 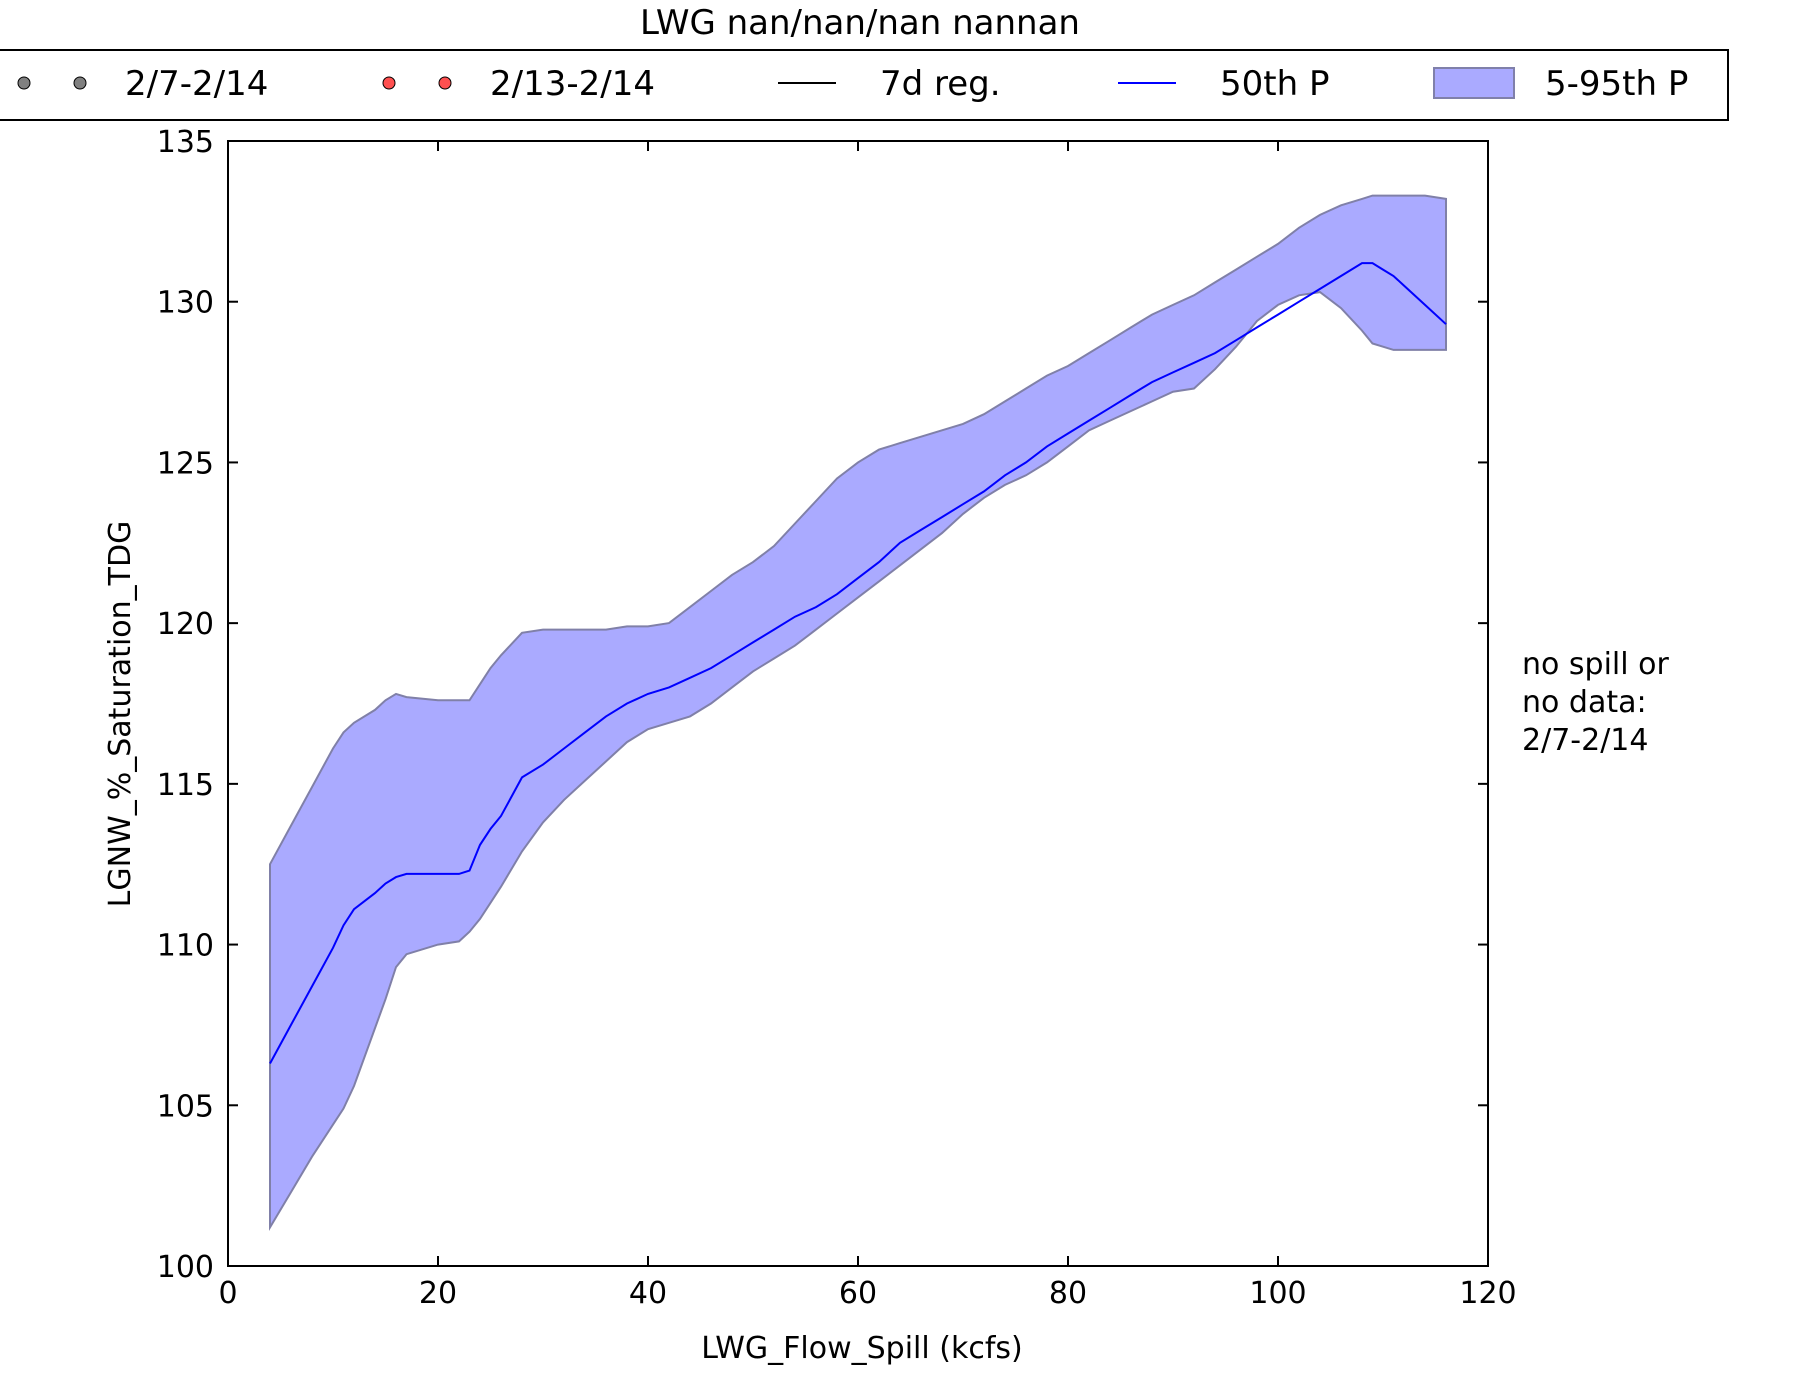 I want to click on y-axis-label: LGNW_%_Saturation_TDG, so click(x=120, y=714).